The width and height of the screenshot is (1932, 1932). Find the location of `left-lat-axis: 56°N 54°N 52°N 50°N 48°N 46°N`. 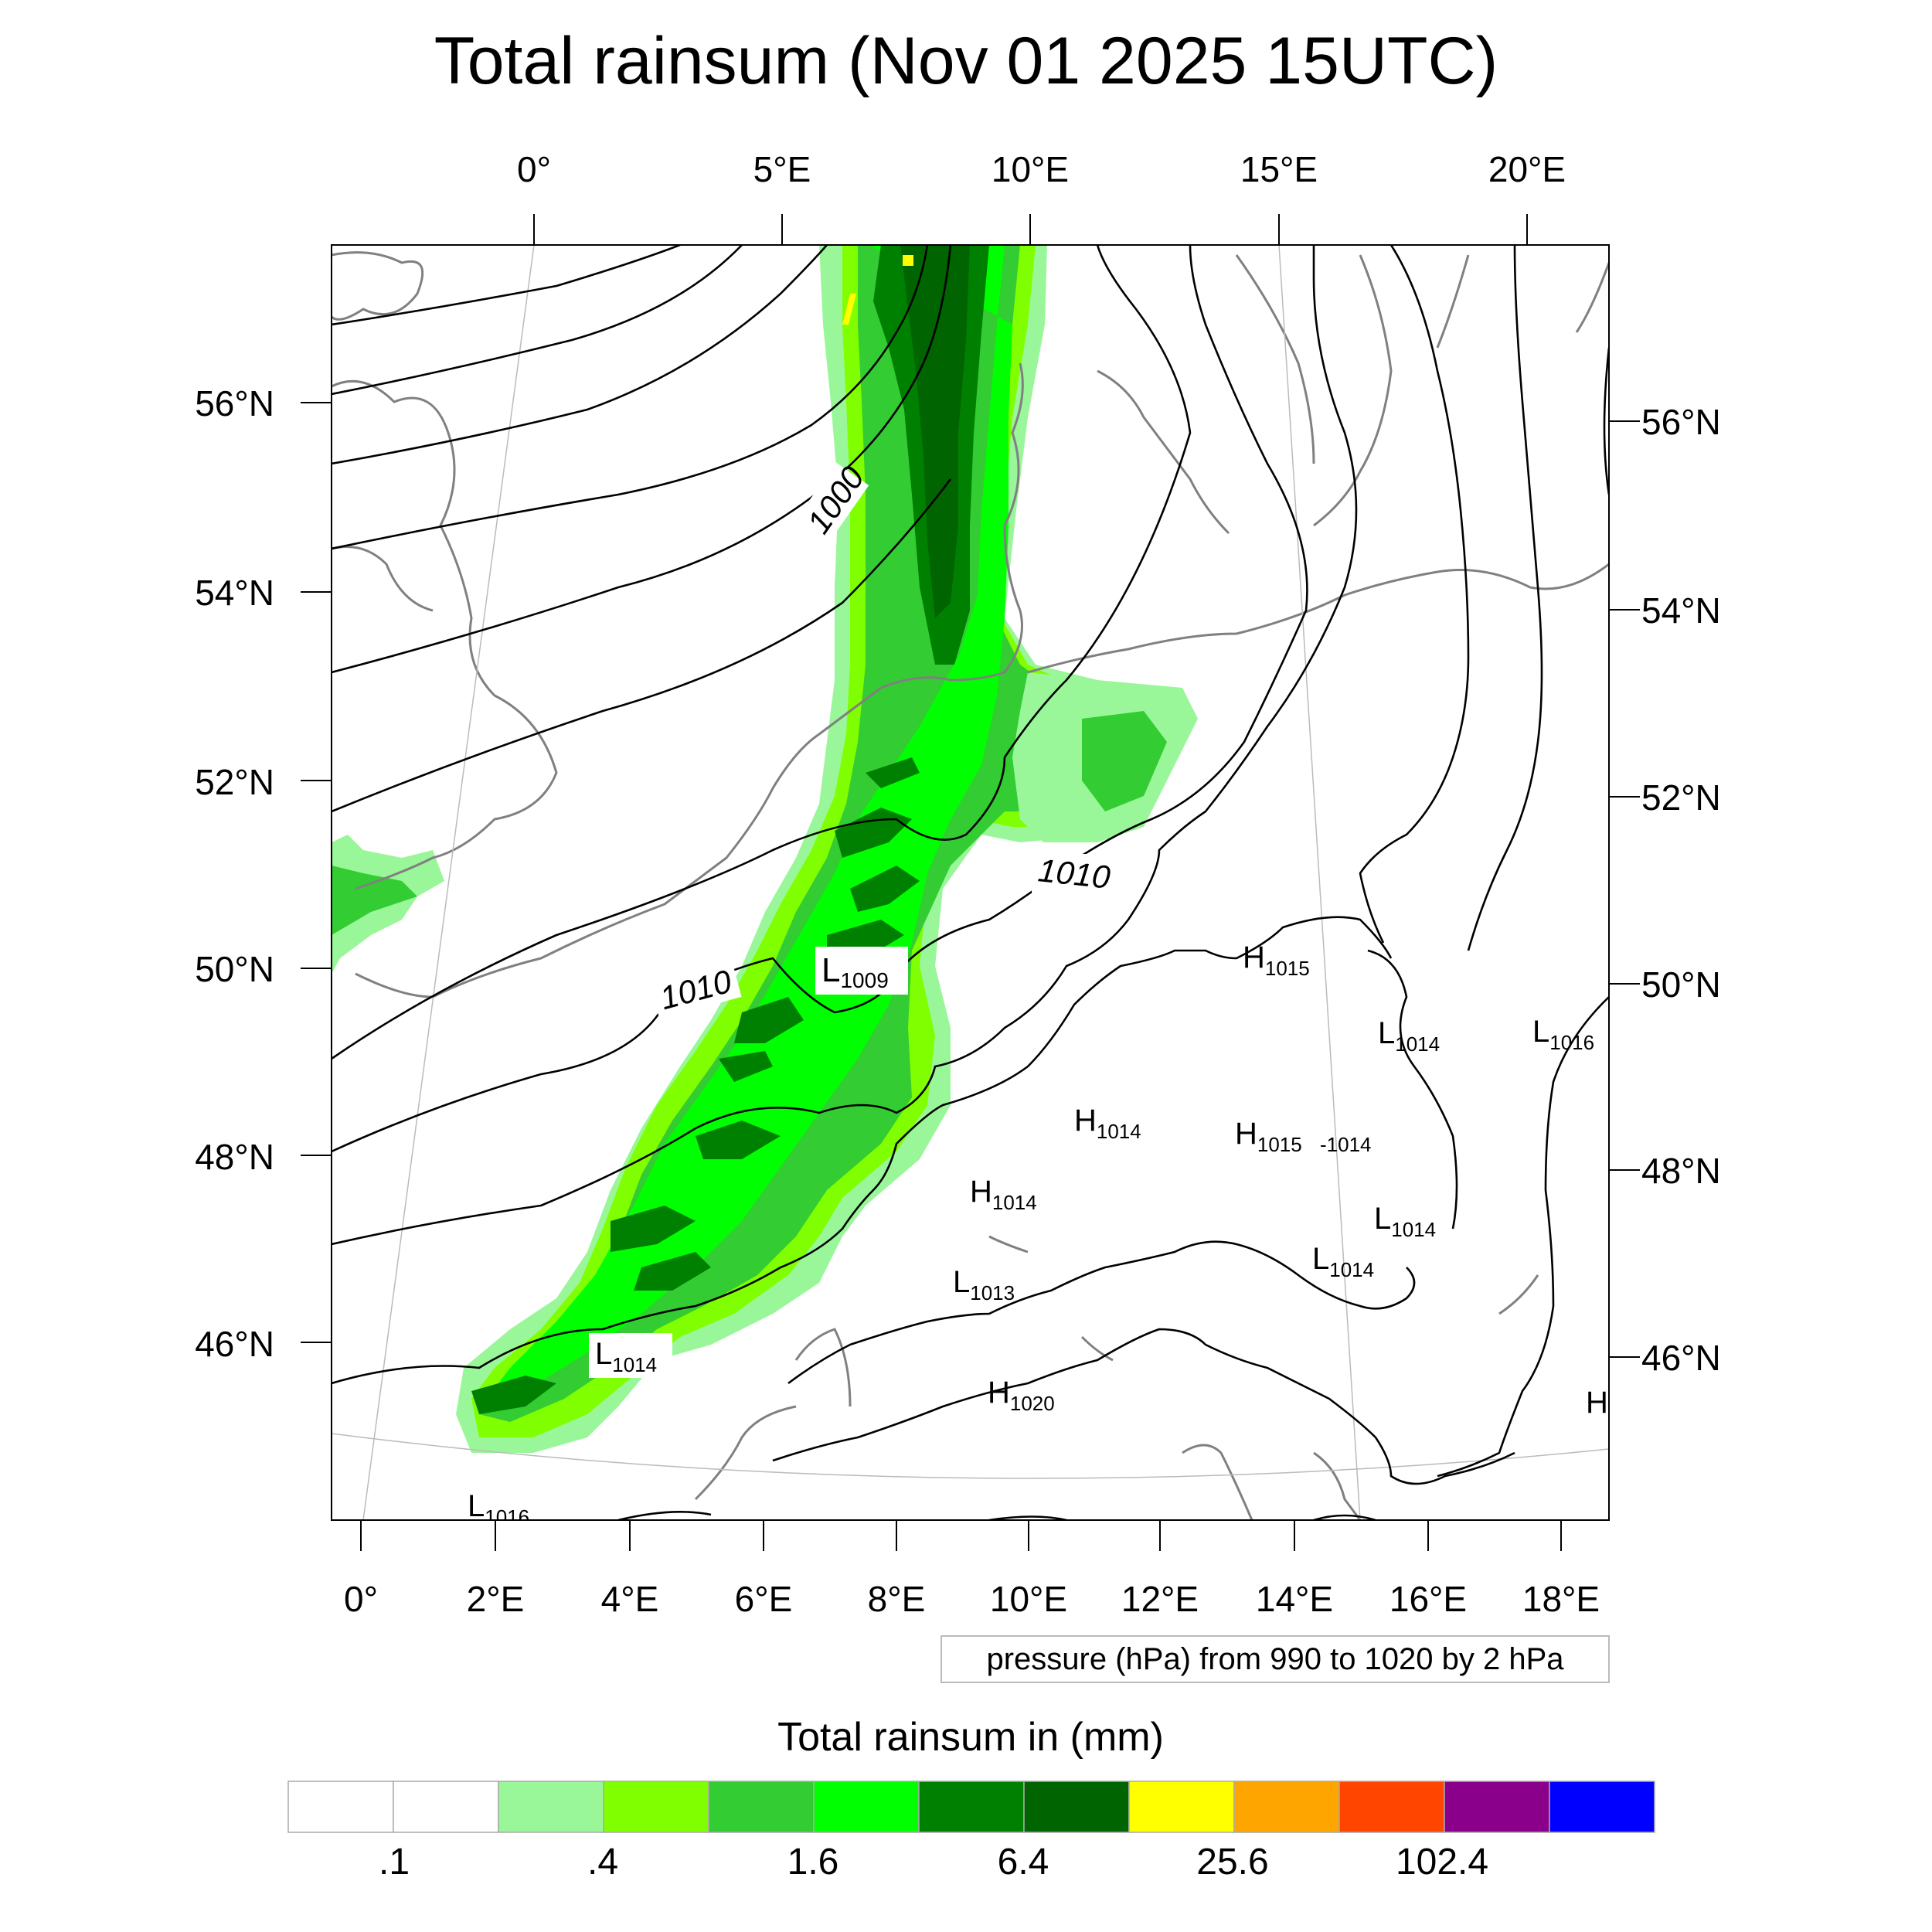

left-lat-axis: 56°N 54°N 52°N 50°N 48°N 46°N is located at coordinates (264, 873).